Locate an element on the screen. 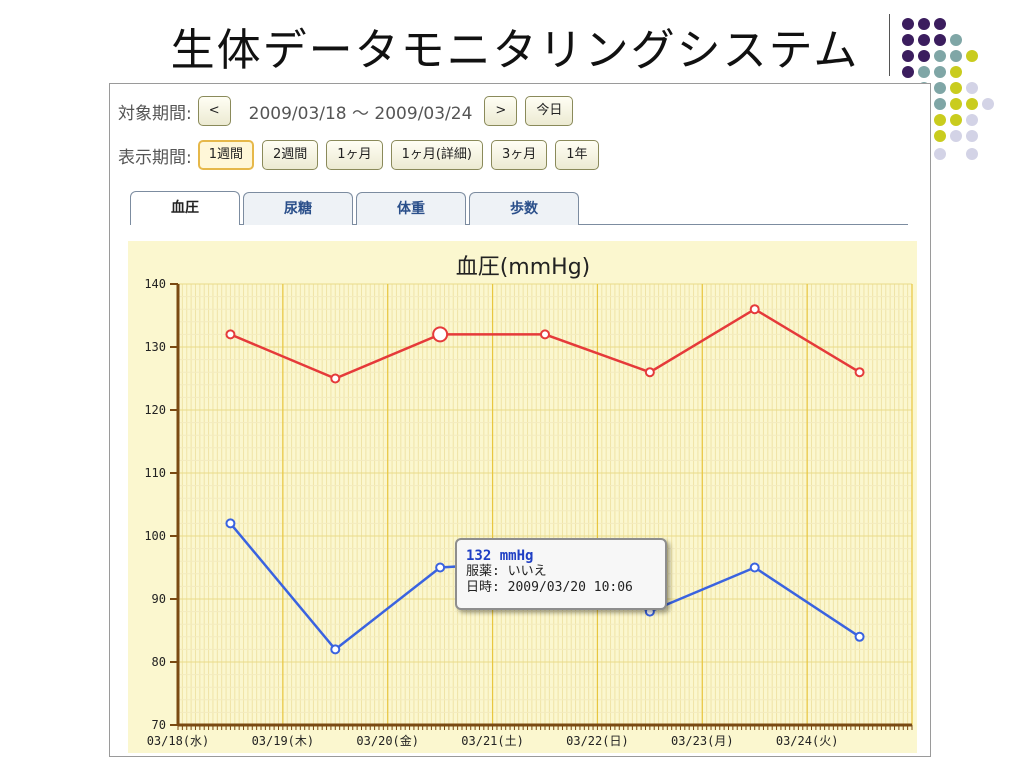 Image resolution: width=1024 pixels, height=768 pixels. x-tick-label: 03/19(木) is located at coordinates (283, 741).